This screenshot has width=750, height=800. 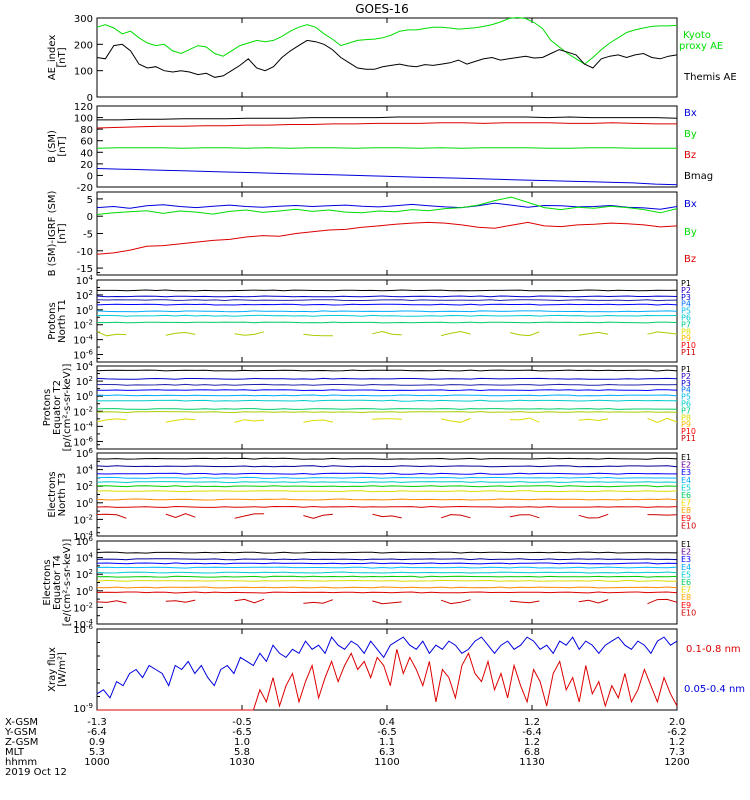 I want to click on series-line-bx, so click(x=387, y=177).